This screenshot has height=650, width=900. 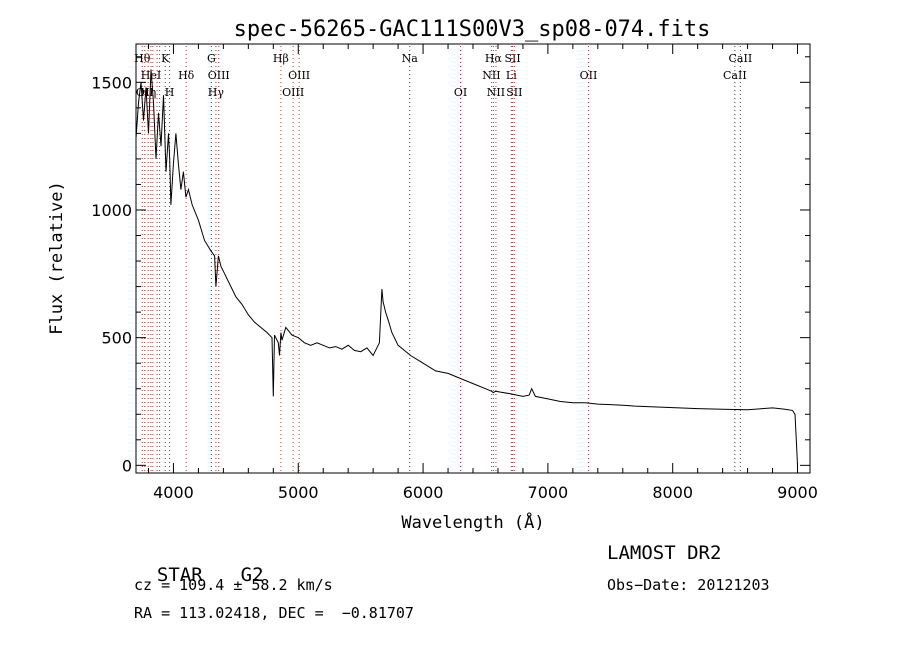 I want to click on x-tick-label: 9000, so click(x=797, y=492).